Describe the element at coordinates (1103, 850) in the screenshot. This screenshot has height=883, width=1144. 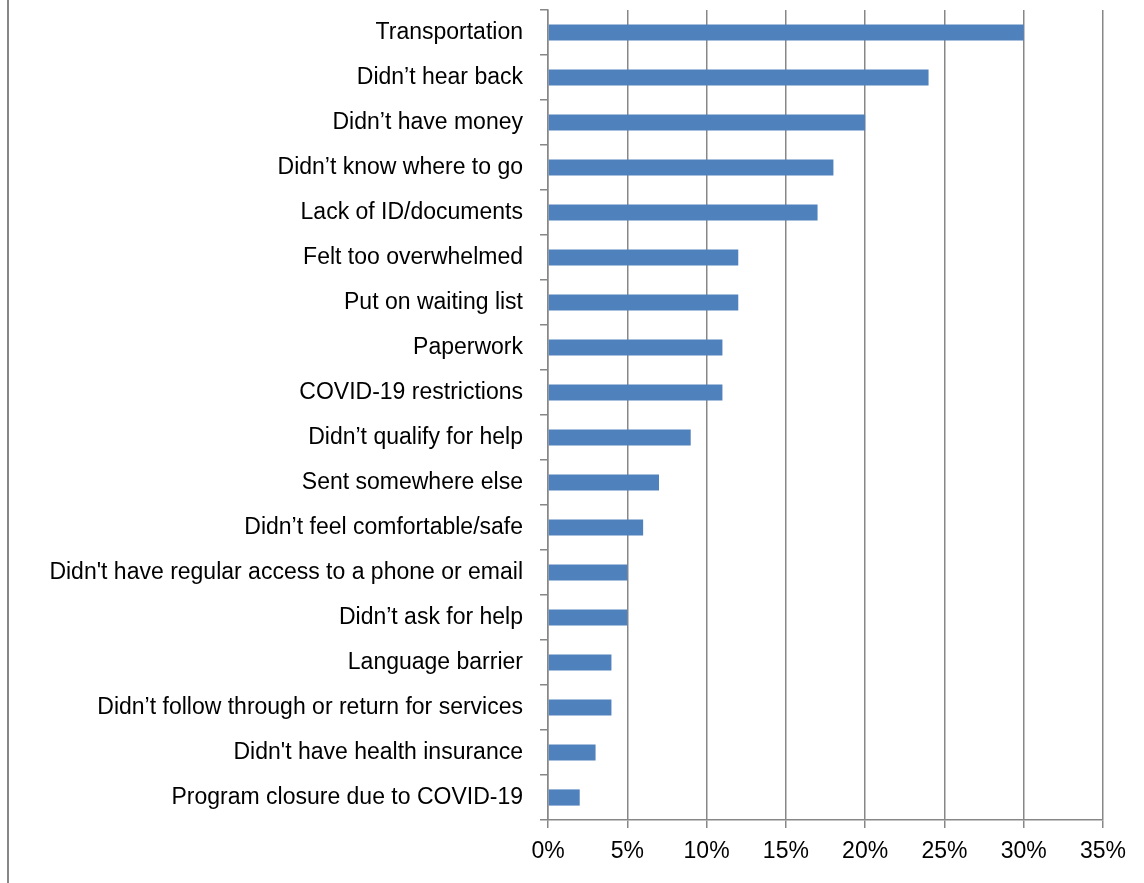
I see `x-tick-label: 35%` at that location.